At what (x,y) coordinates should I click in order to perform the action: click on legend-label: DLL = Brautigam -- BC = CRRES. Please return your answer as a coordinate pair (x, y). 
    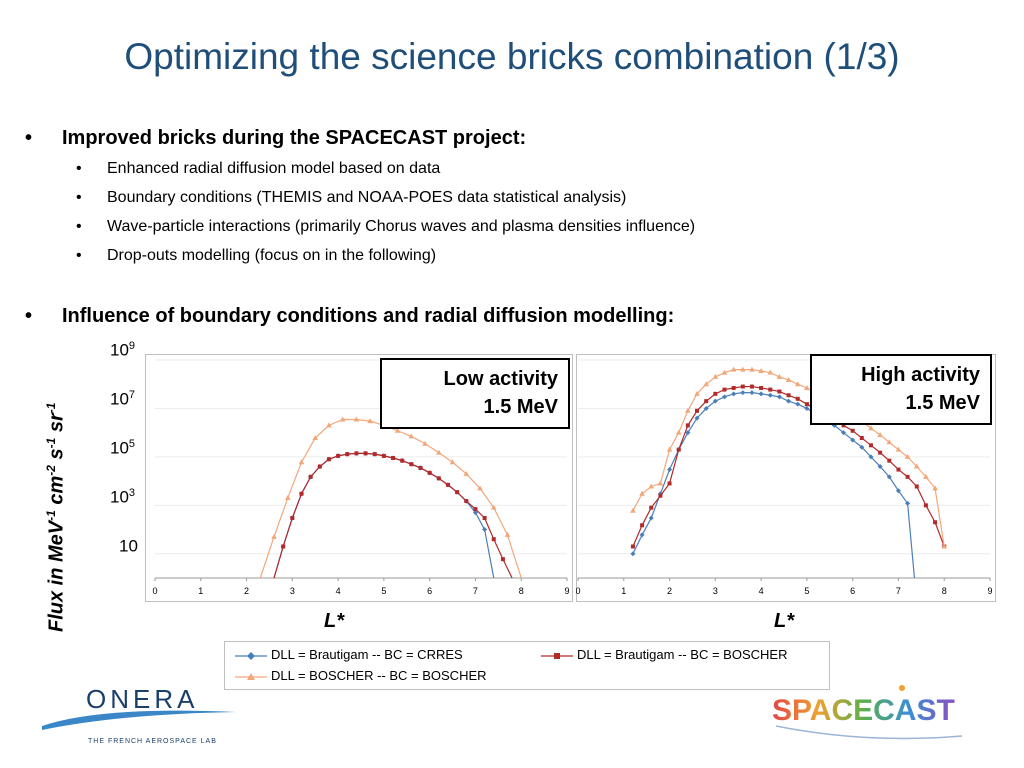
    Looking at the image, I should click on (367, 654).